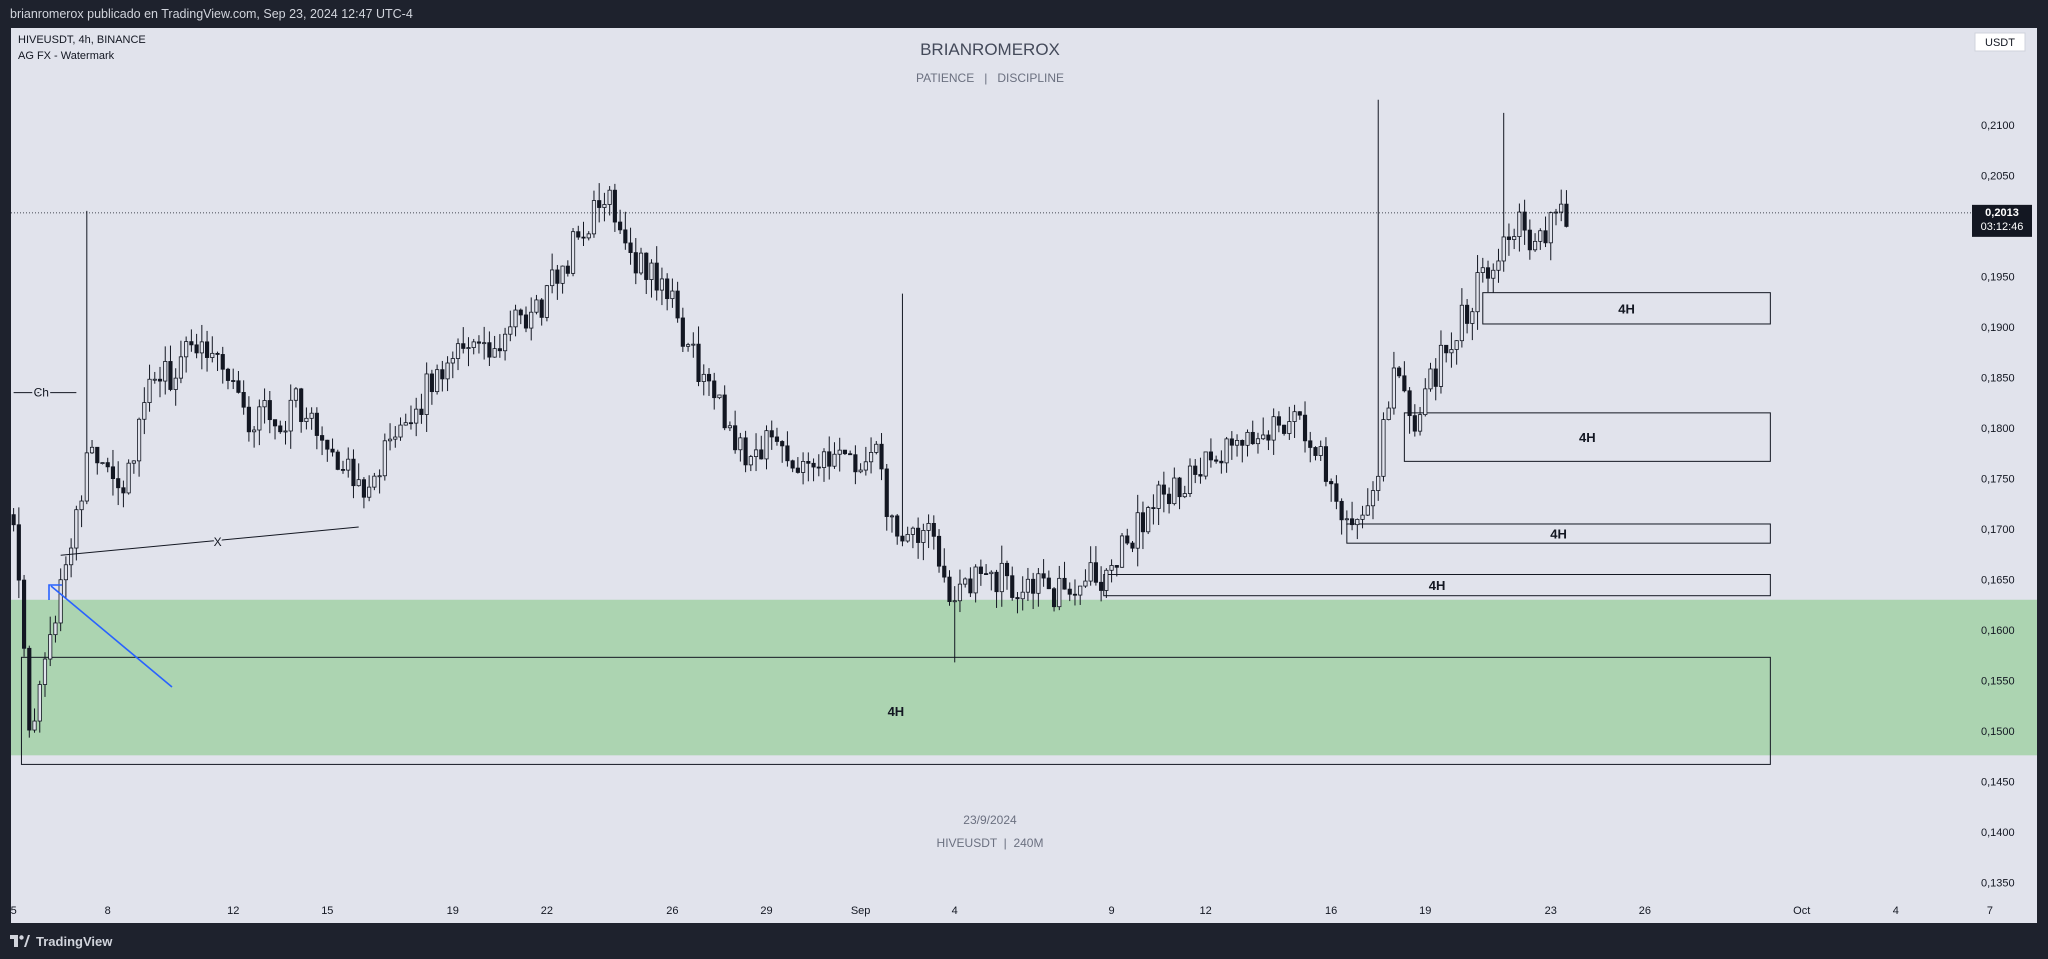  Describe the element at coordinates (209, 541) in the screenshot. I see `sweep-trendline` at that location.